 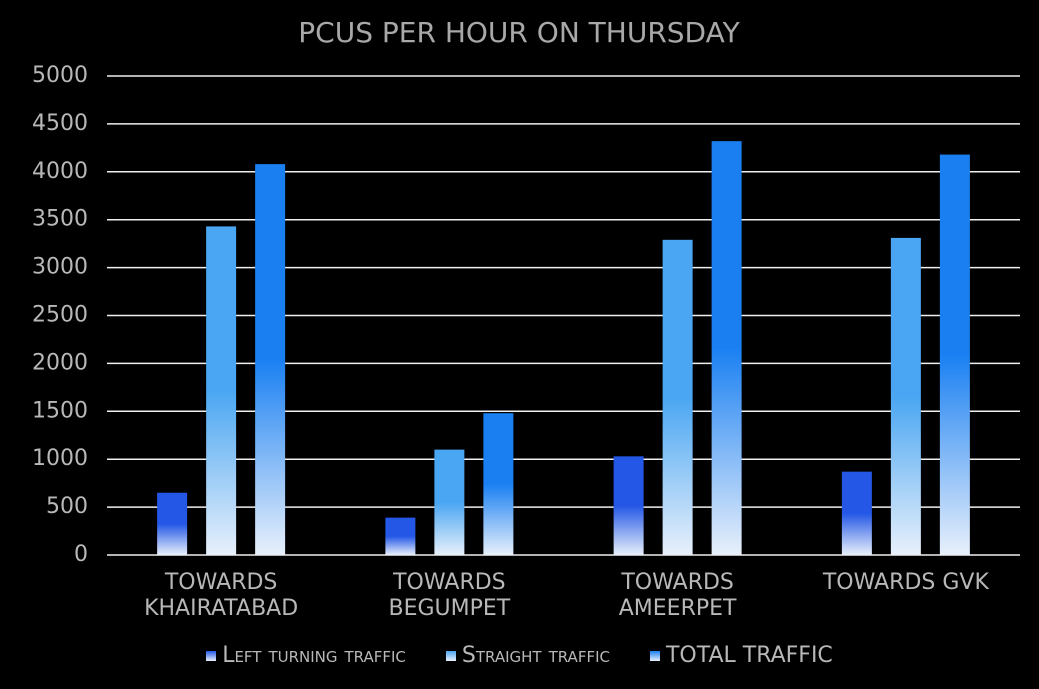 What do you see at coordinates (221, 595) in the screenshot?
I see `x-tick-label: TOWARDS KHAIRATABAD` at bounding box center [221, 595].